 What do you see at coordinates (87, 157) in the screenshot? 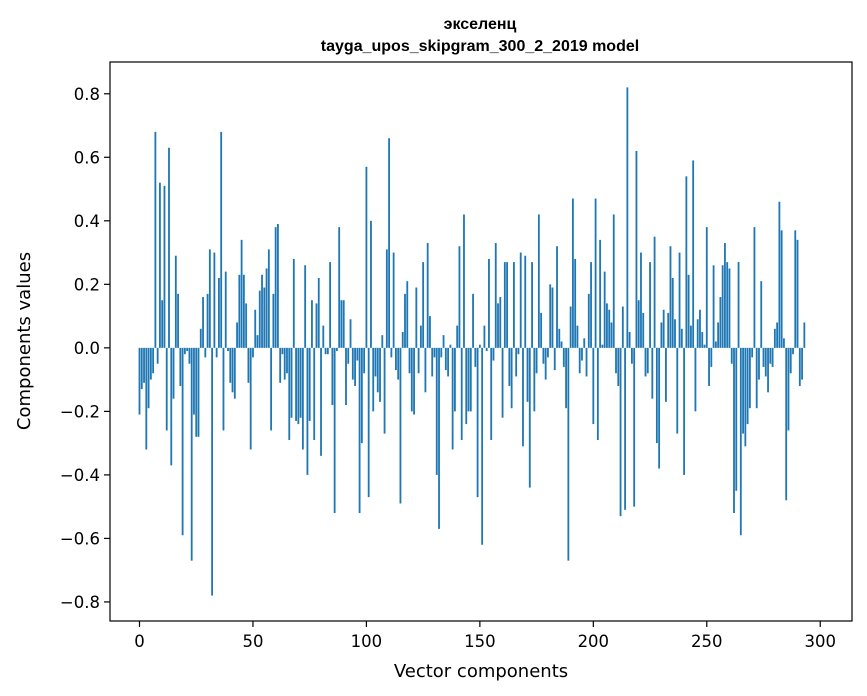
I see `y-tick-label: 0.6` at bounding box center [87, 157].